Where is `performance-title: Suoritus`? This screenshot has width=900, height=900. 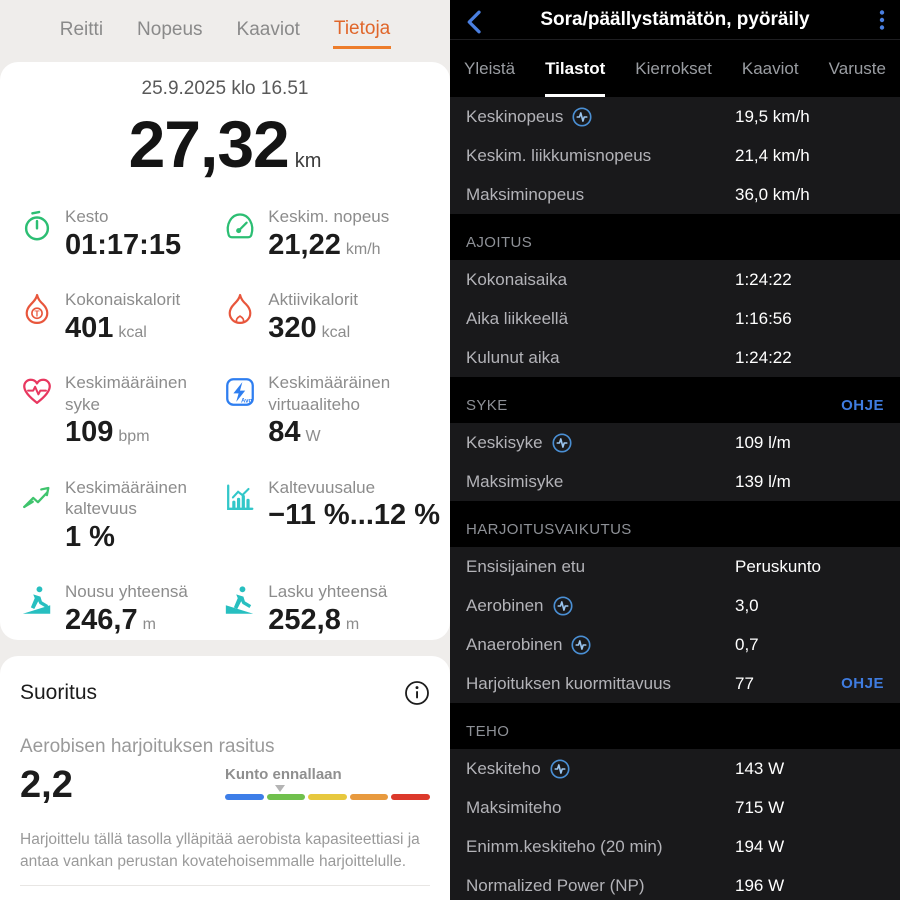
performance-title: Suoritus is located at coordinates (59, 692).